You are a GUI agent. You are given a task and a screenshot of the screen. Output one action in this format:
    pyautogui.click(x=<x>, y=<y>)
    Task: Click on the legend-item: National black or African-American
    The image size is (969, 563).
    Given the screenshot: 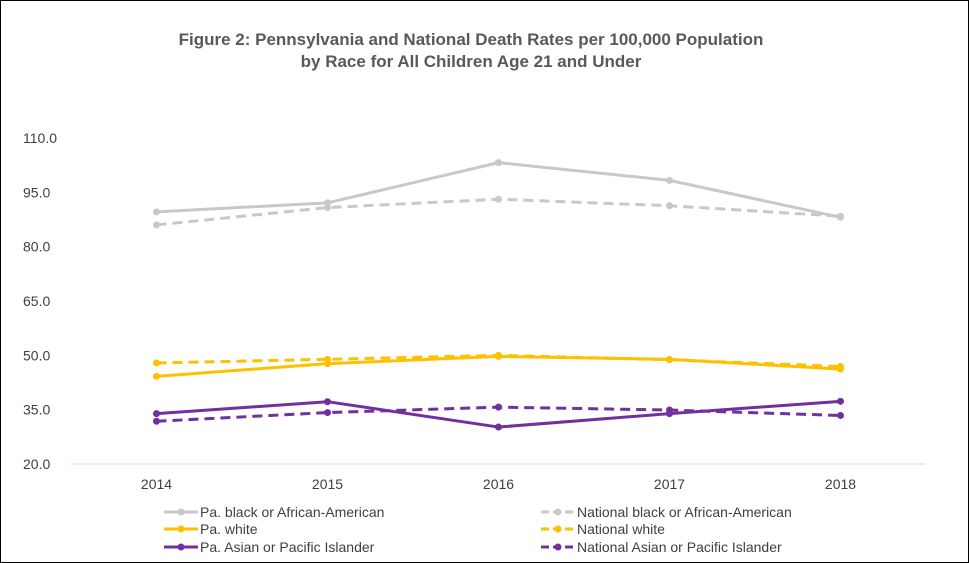 What is the action you would take?
    pyautogui.click(x=666, y=512)
    